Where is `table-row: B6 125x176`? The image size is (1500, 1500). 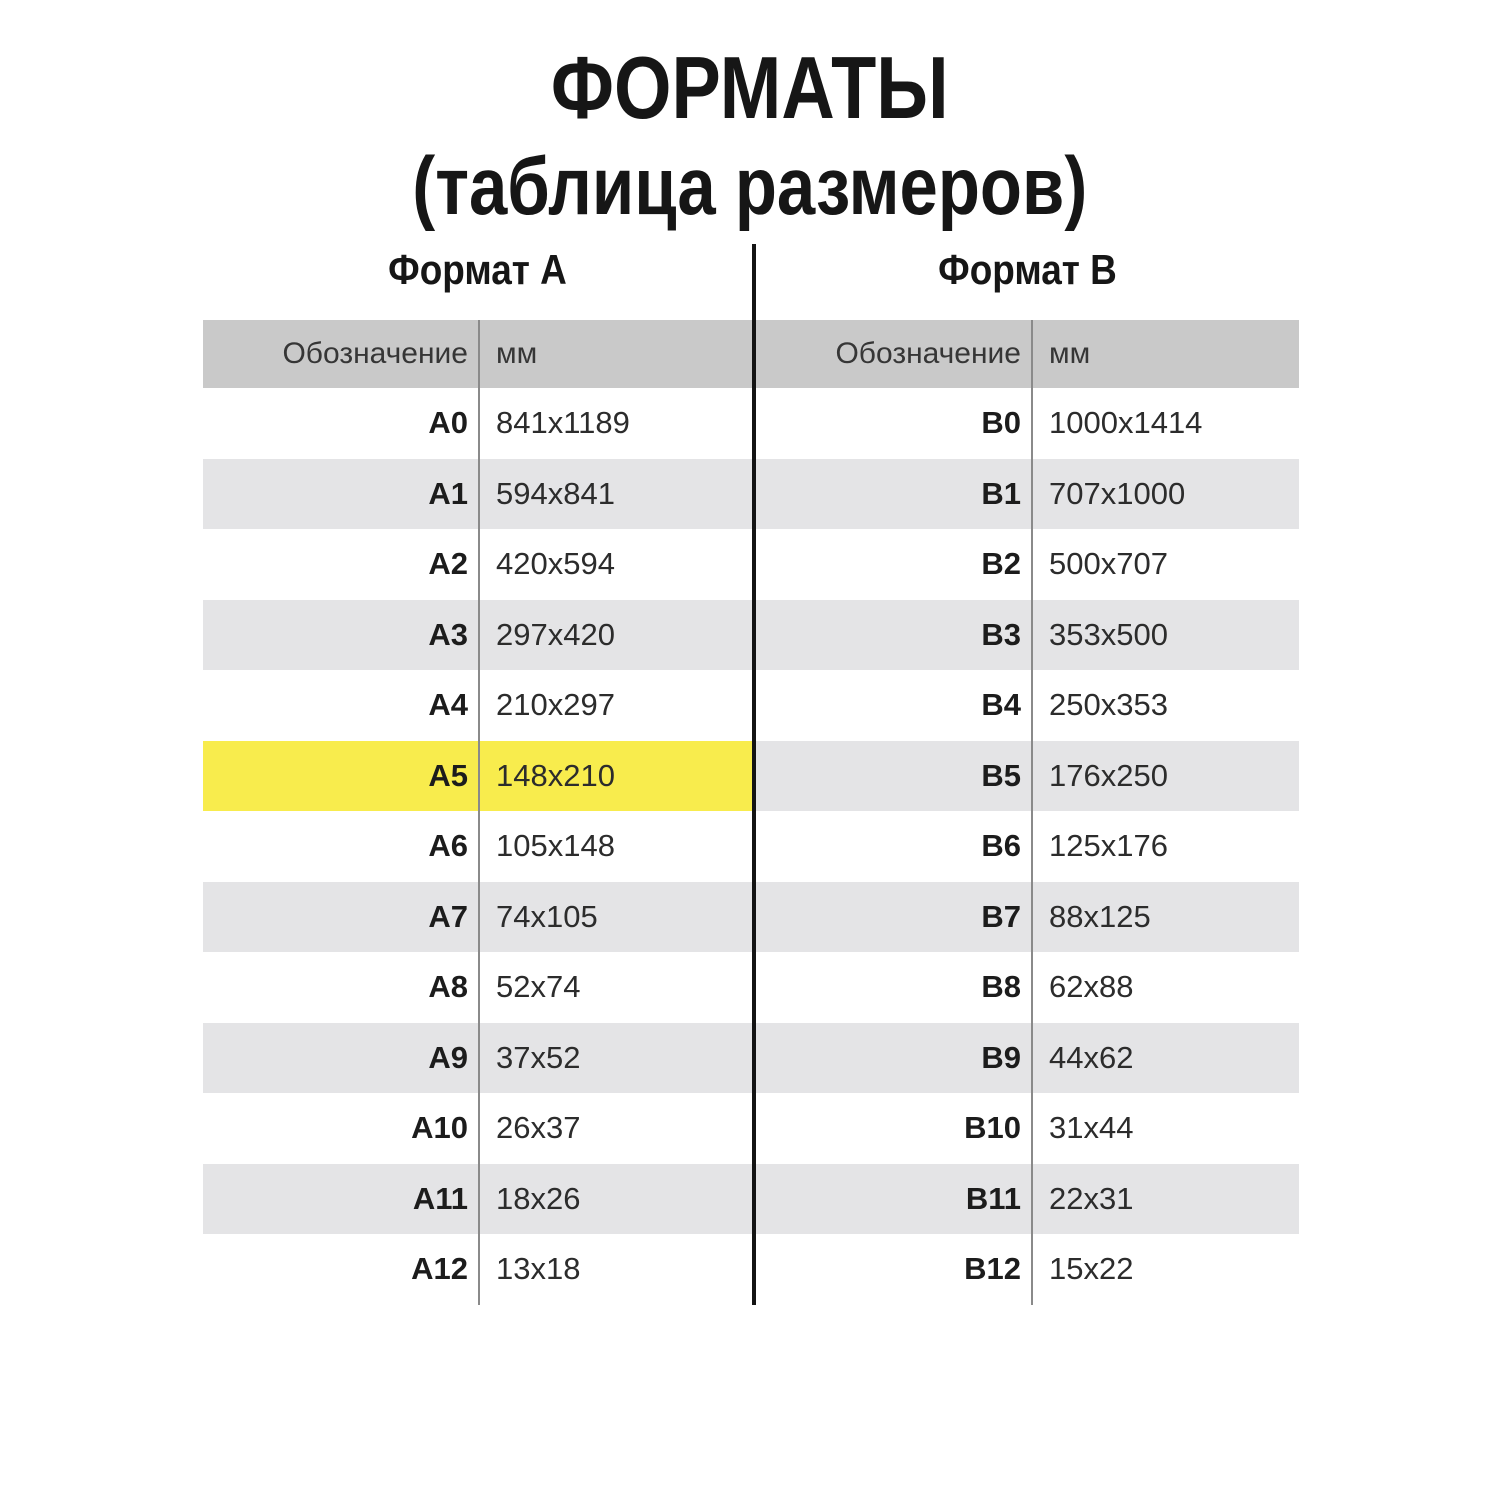 table-row: B6 125x176 is located at coordinates (1027, 846).